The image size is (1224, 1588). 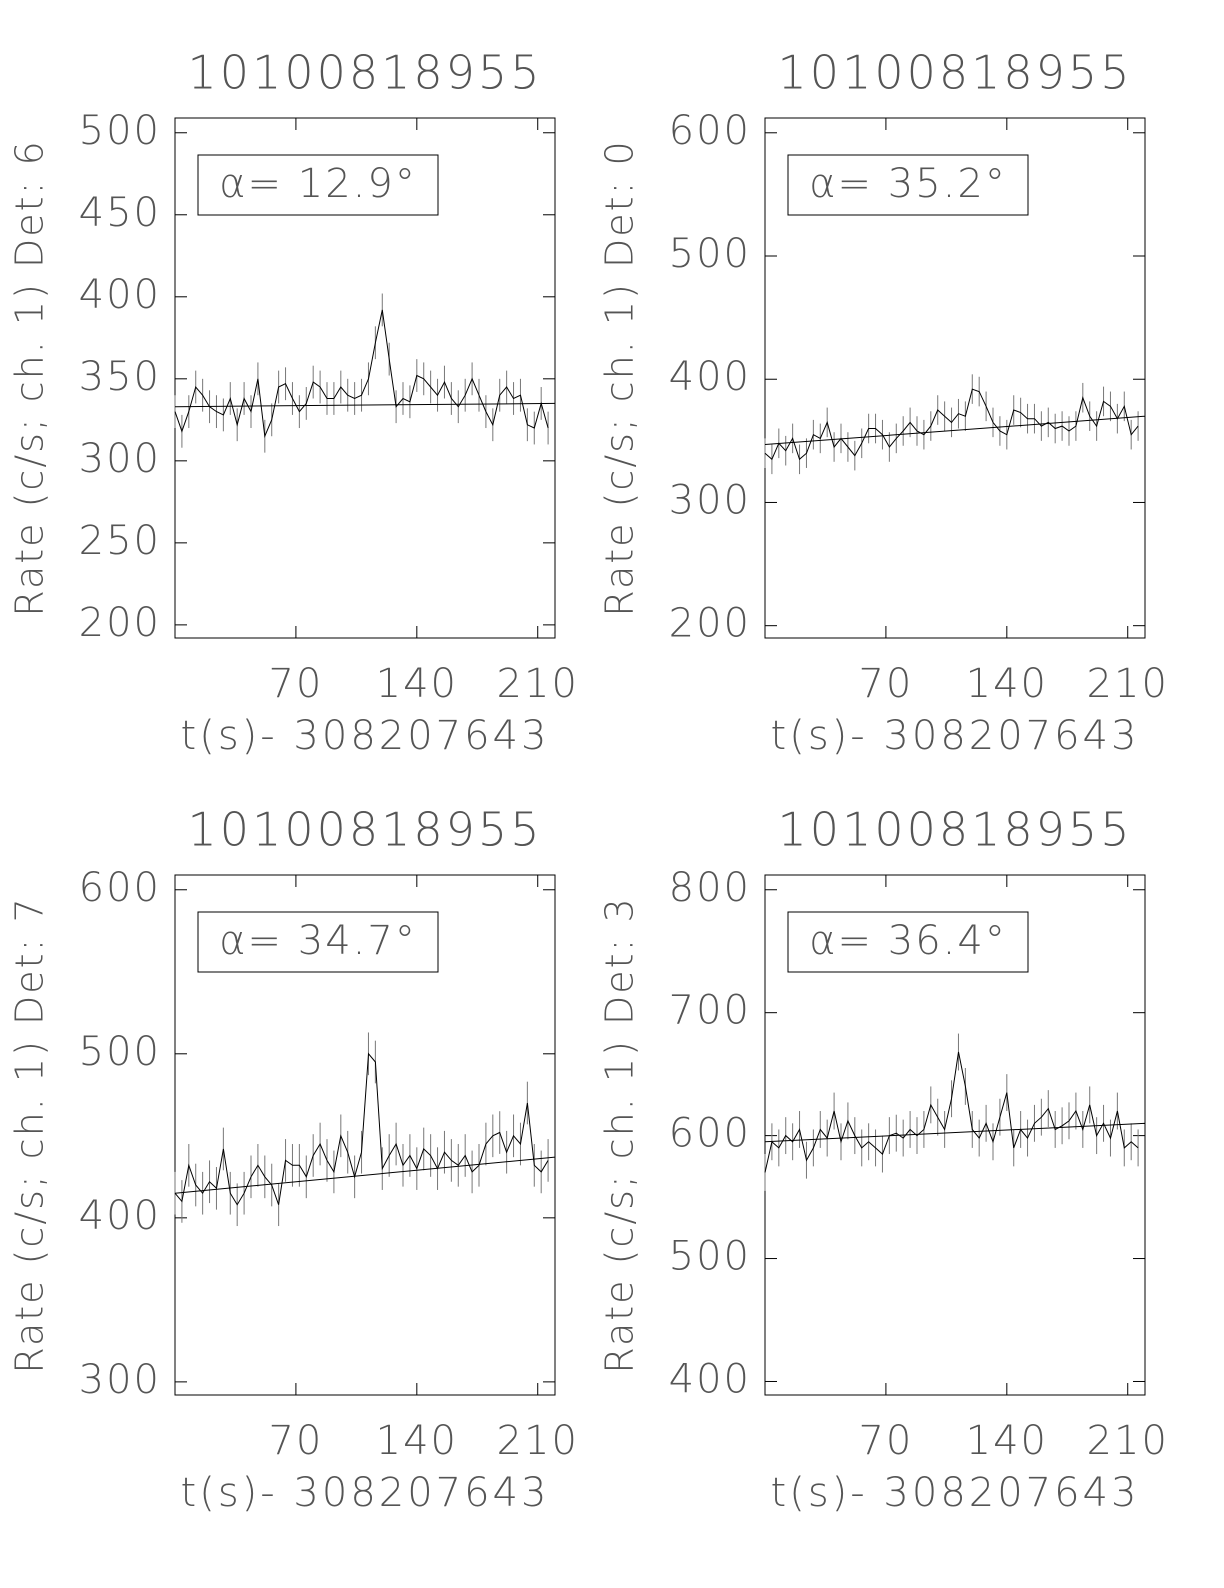 What do you see at coordinates (620, 1134) in the screenshot?
I see `y-axis-label: Rate (c/s; ch. 1) Det: 3` at bounding box center [620, 1134].